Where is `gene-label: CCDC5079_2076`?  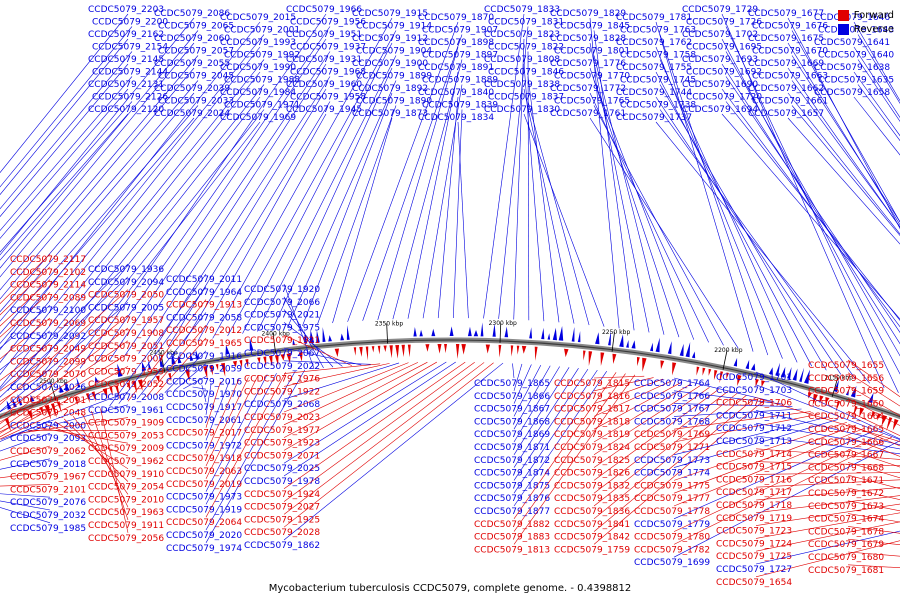 gene-label: CCDC5079_2076 is located at coordinates (48, 503).